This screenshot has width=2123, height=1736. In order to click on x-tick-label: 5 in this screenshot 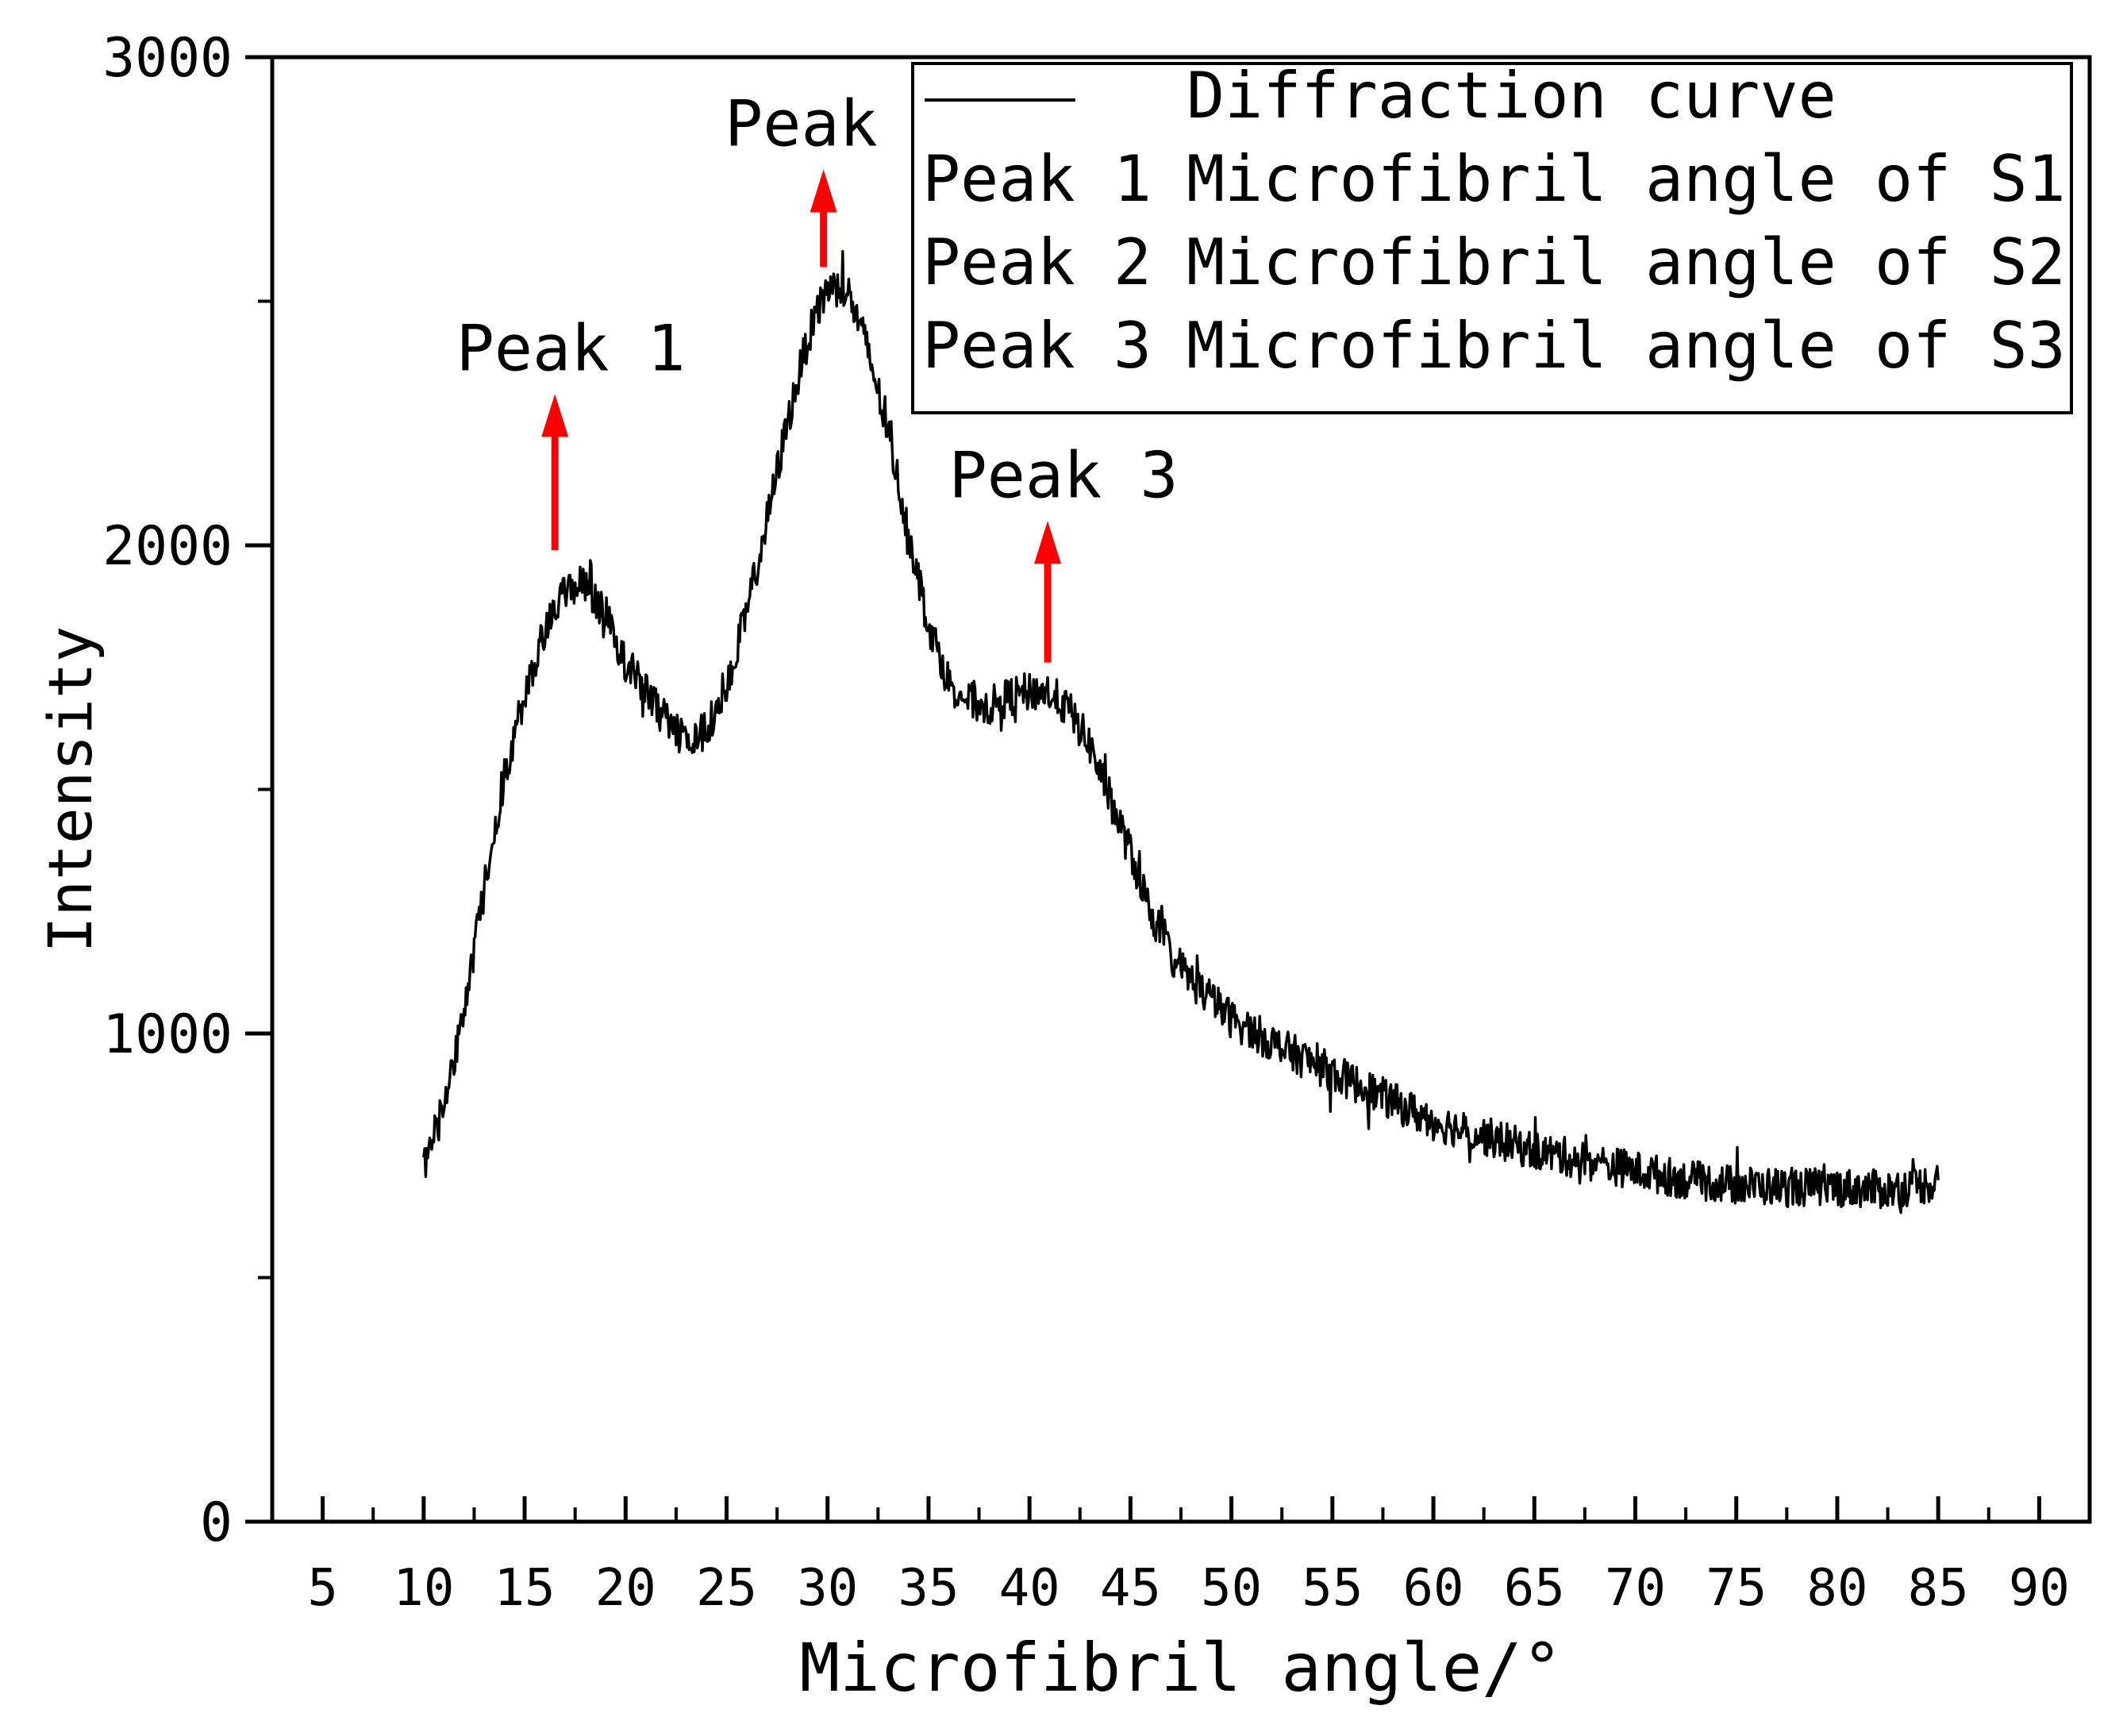, I will do `click(322, 1588)`.